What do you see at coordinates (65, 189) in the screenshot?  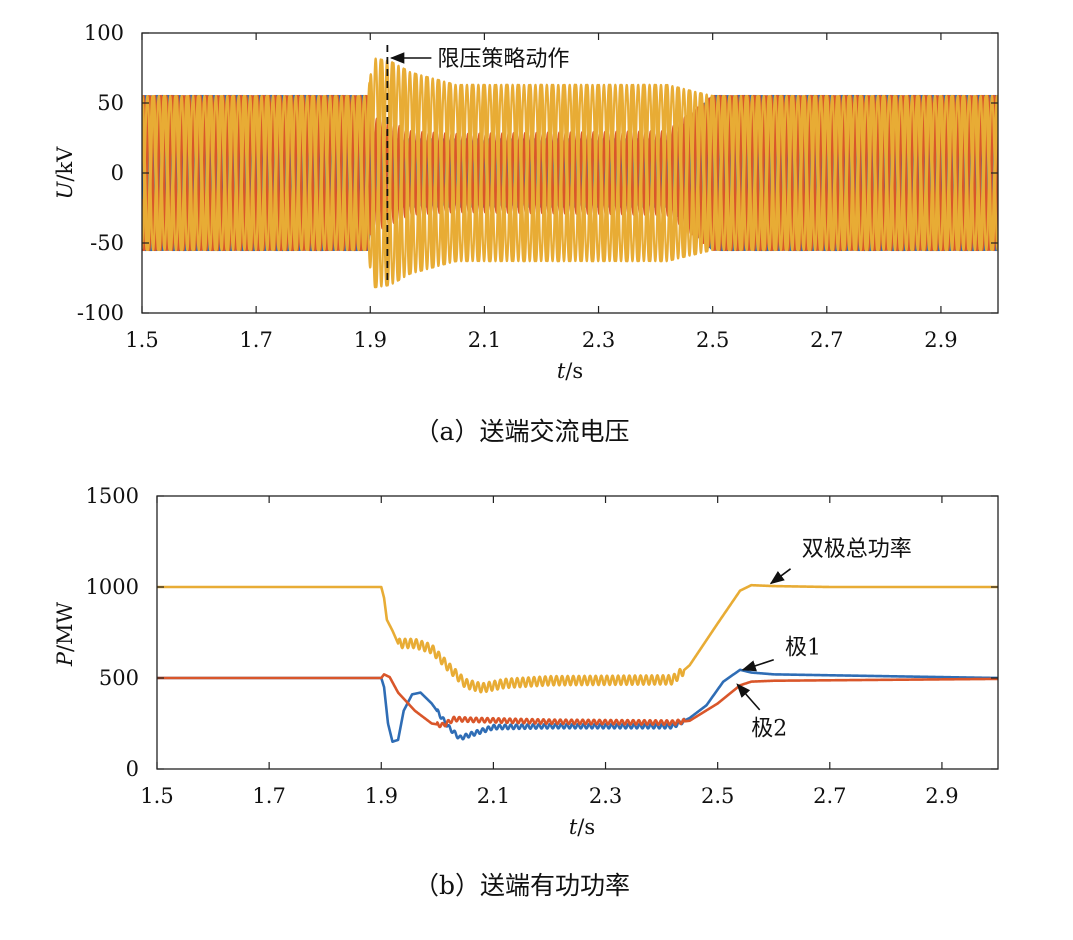 I see `panel-a-y-label-var: U` at bounding box center [65, 189].